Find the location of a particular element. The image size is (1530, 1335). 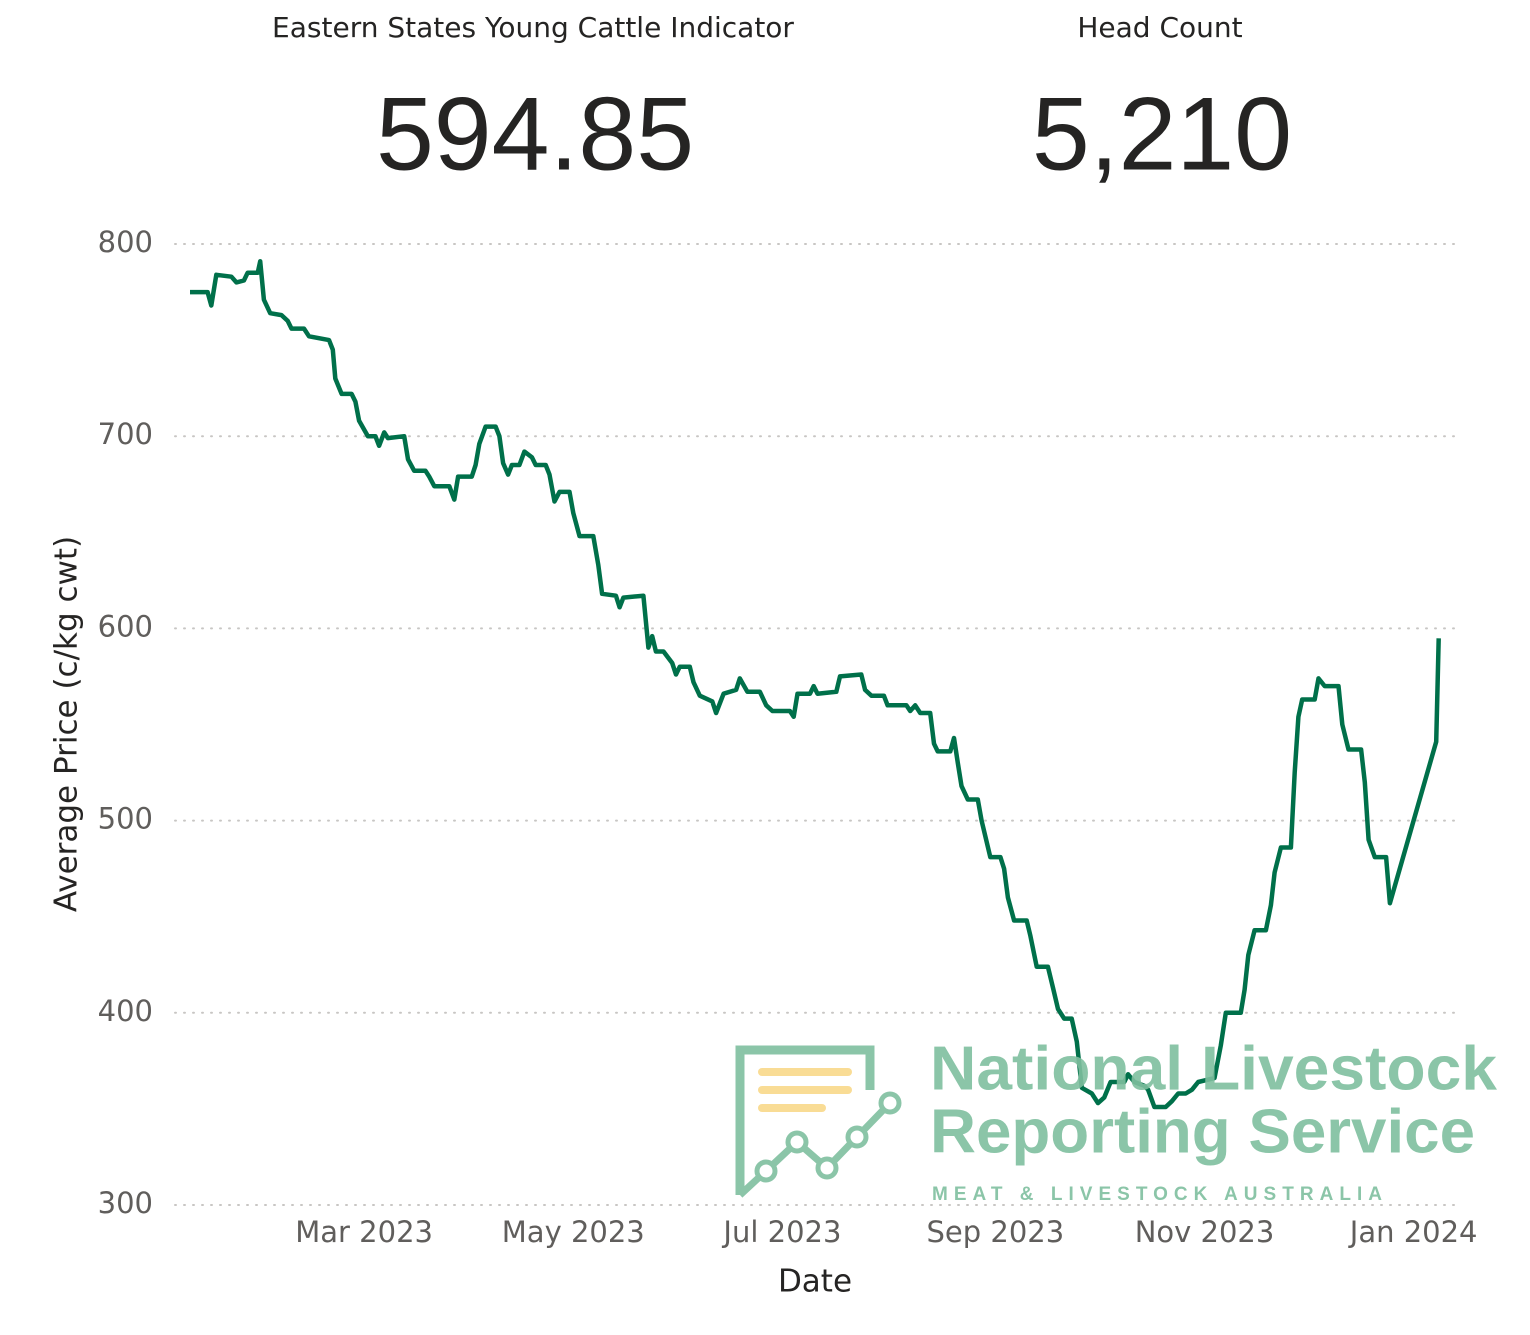

y-axis-title: Average Price (c/kg cwt) is located at coordinates (67, 724).